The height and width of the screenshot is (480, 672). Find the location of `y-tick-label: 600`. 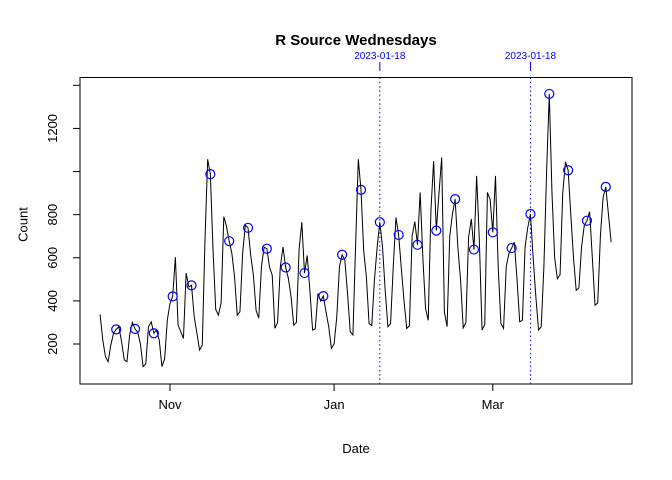

y-tick-label: 600 is located at coordinates (52, 258).